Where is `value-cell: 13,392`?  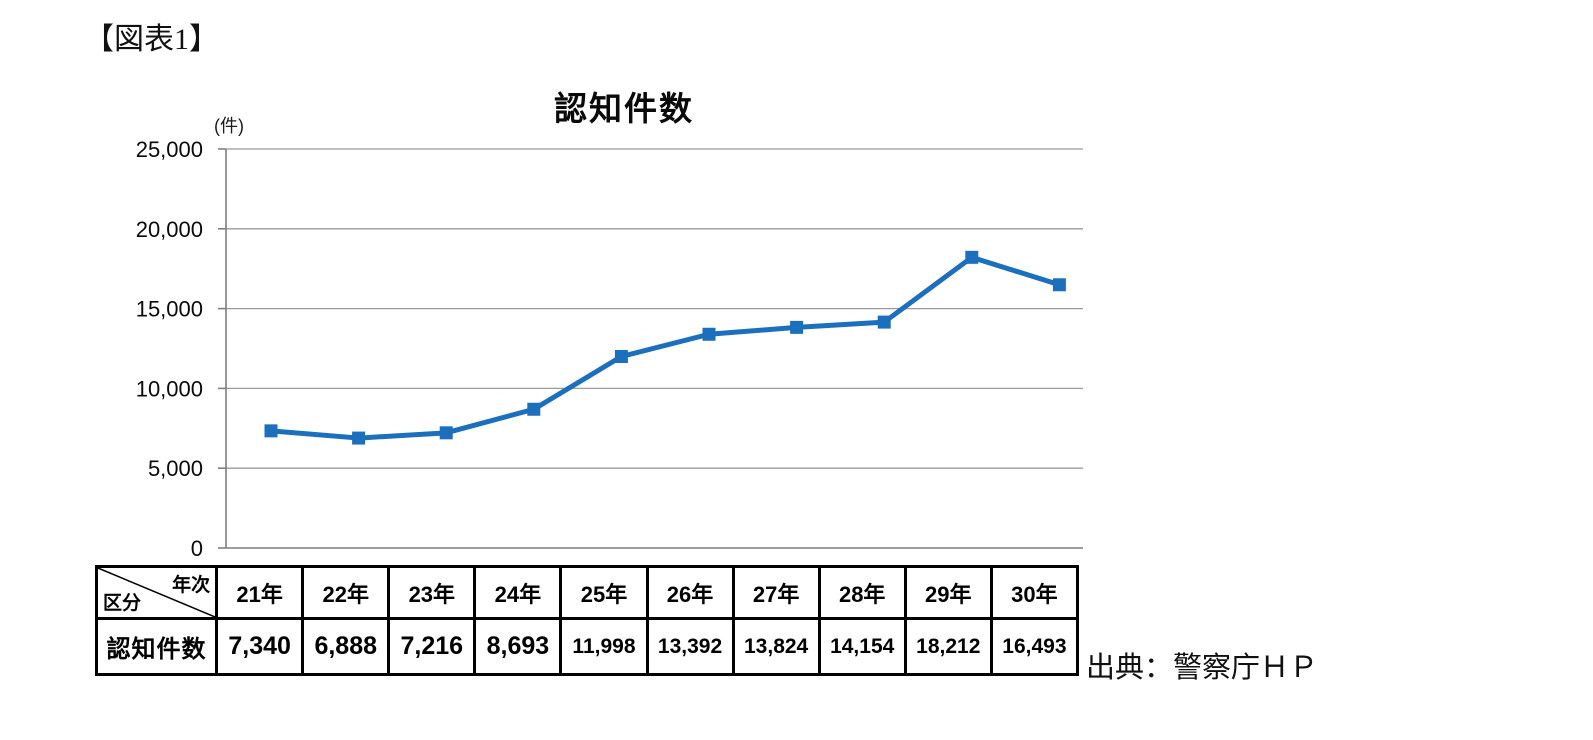 value-cell: 13,392 is located at coordinates (690, 646).